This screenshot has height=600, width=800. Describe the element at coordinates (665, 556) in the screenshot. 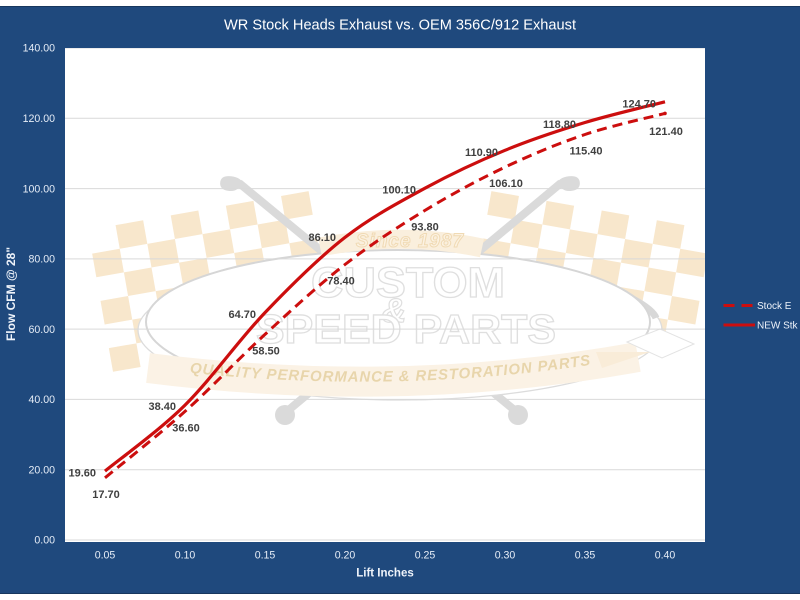

I see `svg-text: 0.40` at that location.